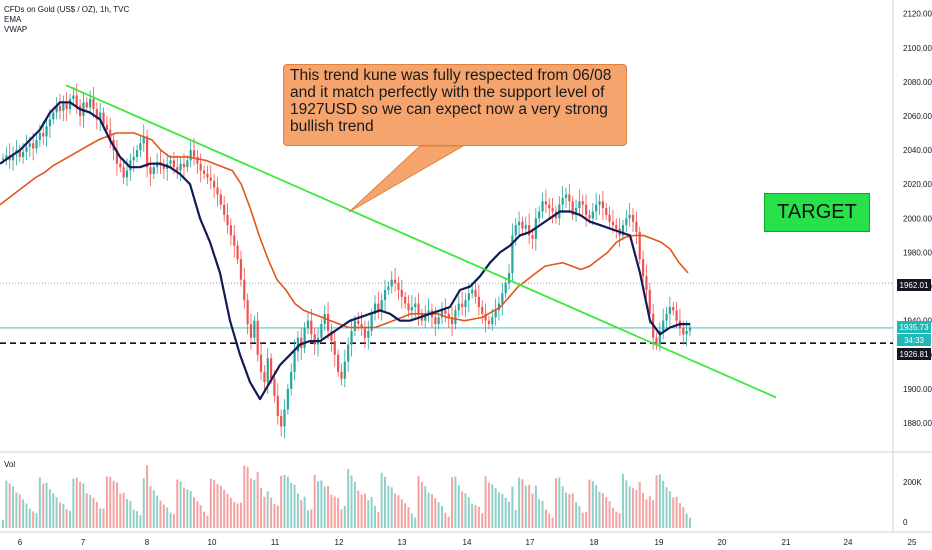  What do you see at coordinates (817, 212) in the screenshot?
I see `target-box: TARGET` at bounding box center [817, 212].